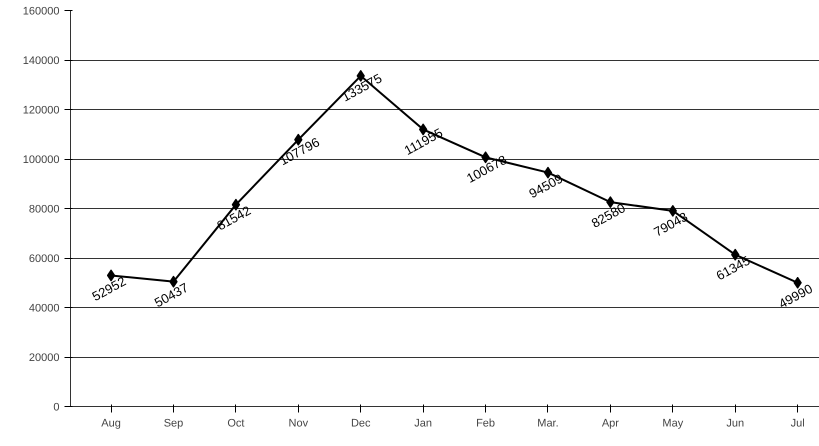 This screenshot has height=446, width=819. What do you see at coordinates (797, 424) in the screenshot?
I see `x-tick-label: Jul` at bounding box center [797, 424].